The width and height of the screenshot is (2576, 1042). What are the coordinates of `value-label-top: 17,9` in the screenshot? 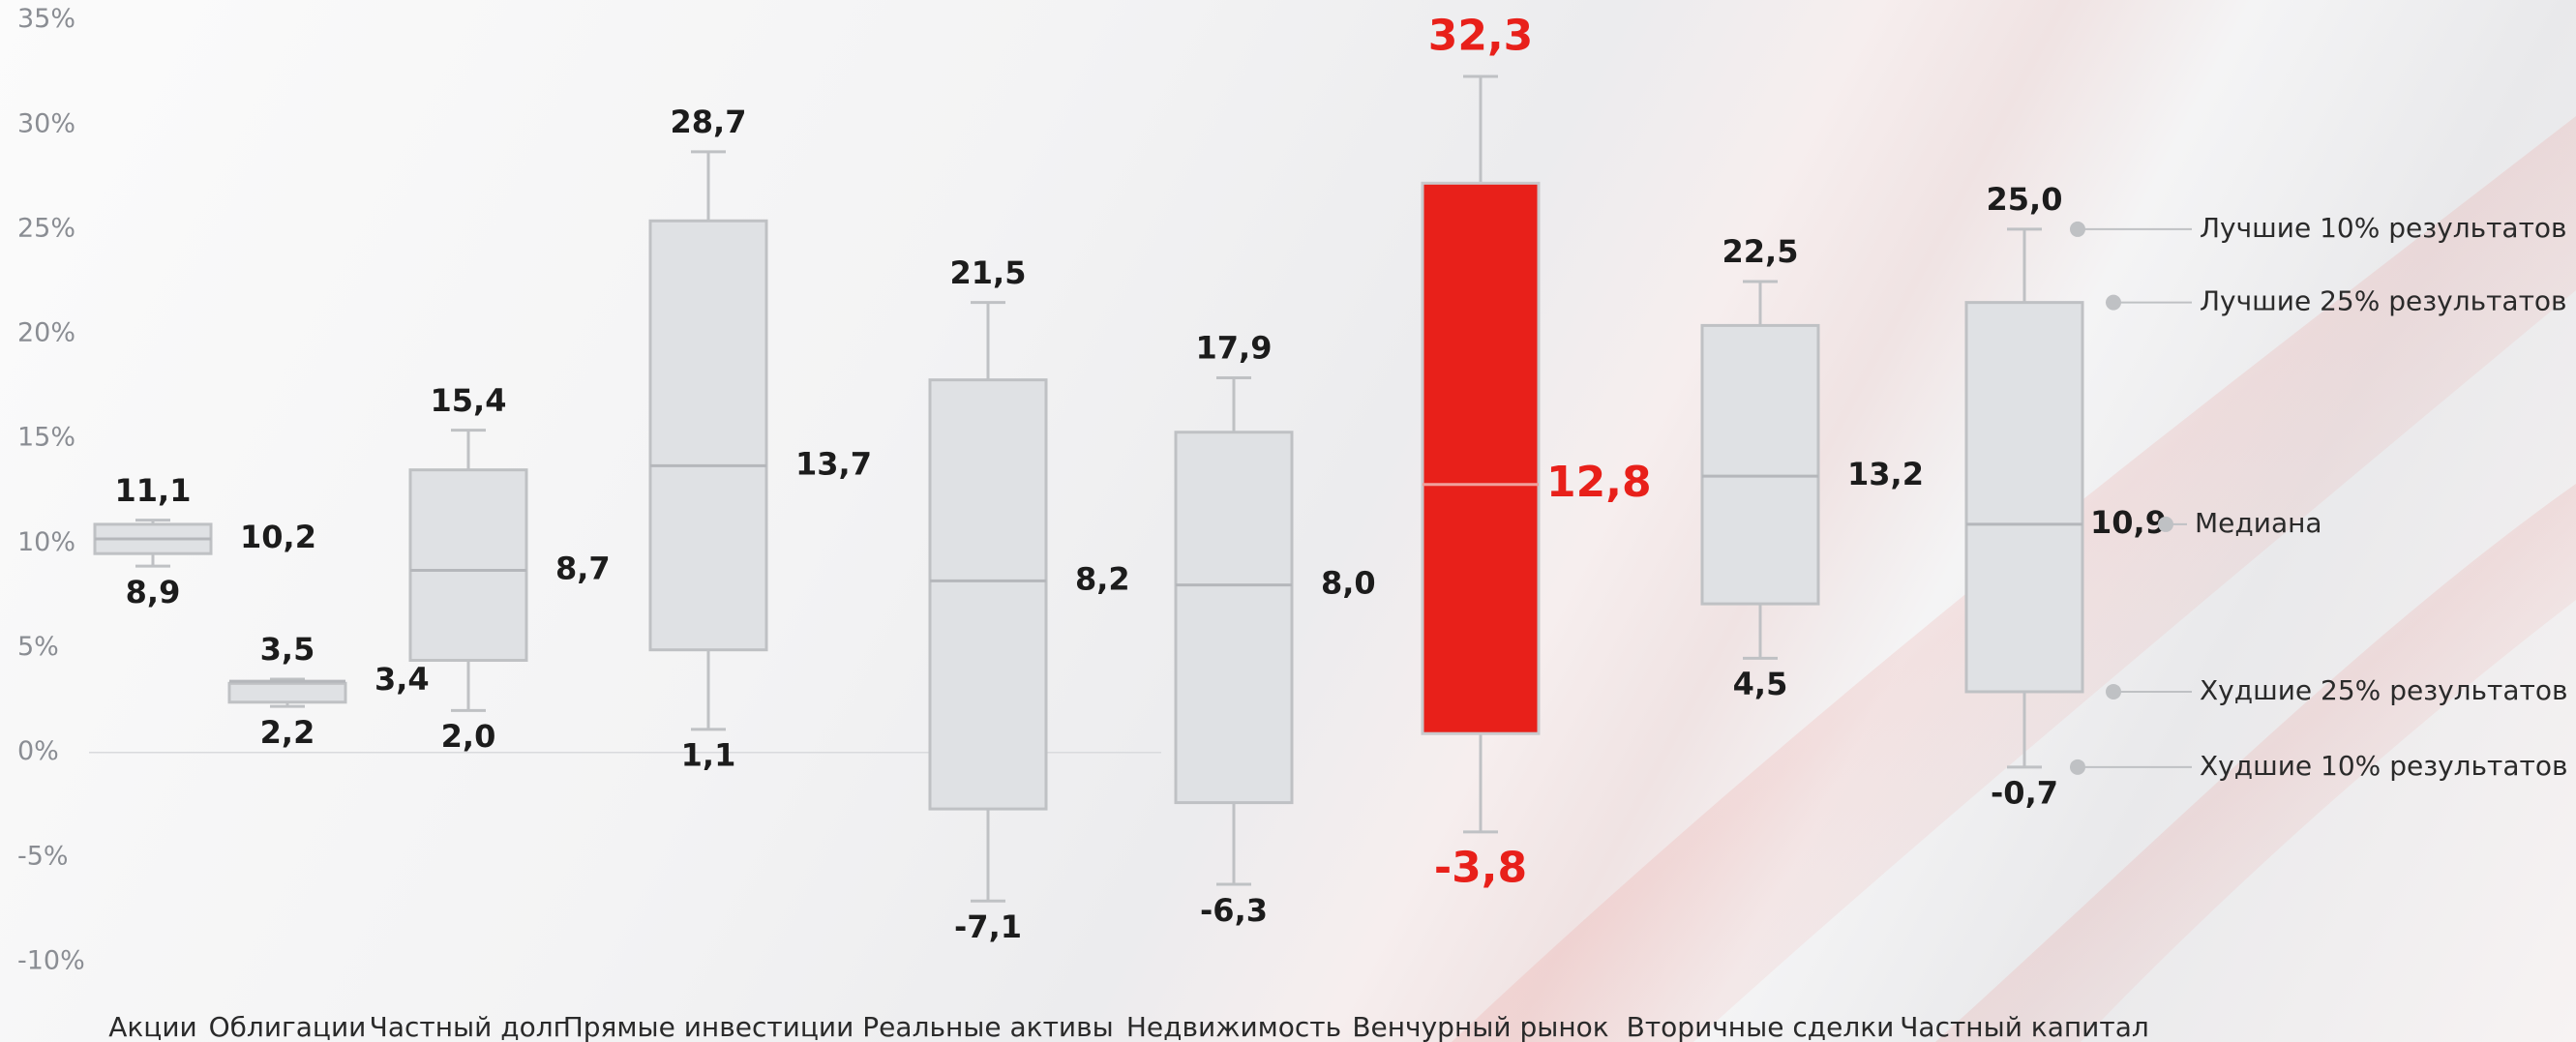 It's located at (1234, 348).